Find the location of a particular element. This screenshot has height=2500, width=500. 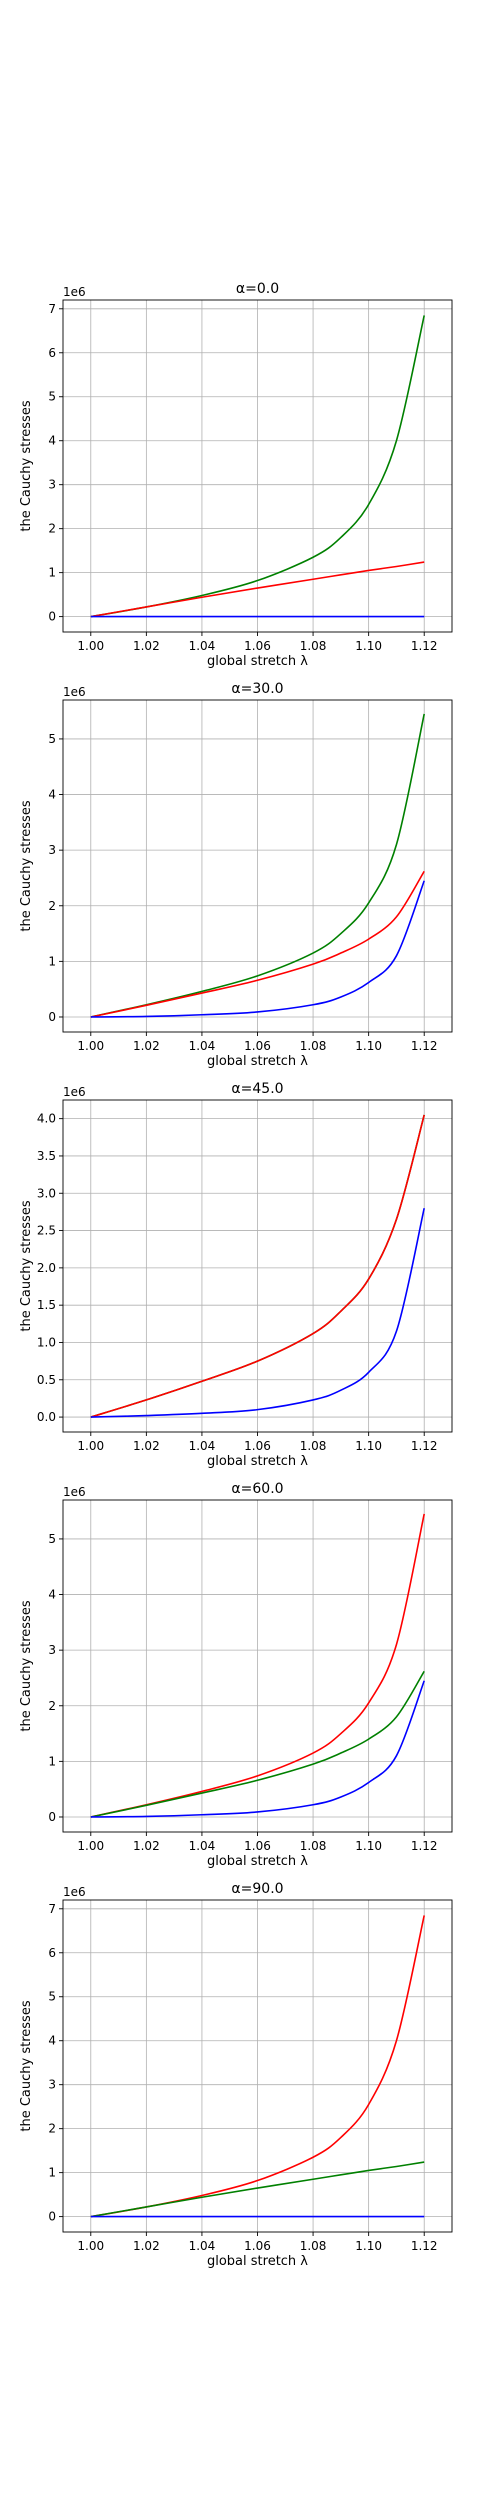

y-tick-label: 2.5 is located at coordinates (46, 1231).